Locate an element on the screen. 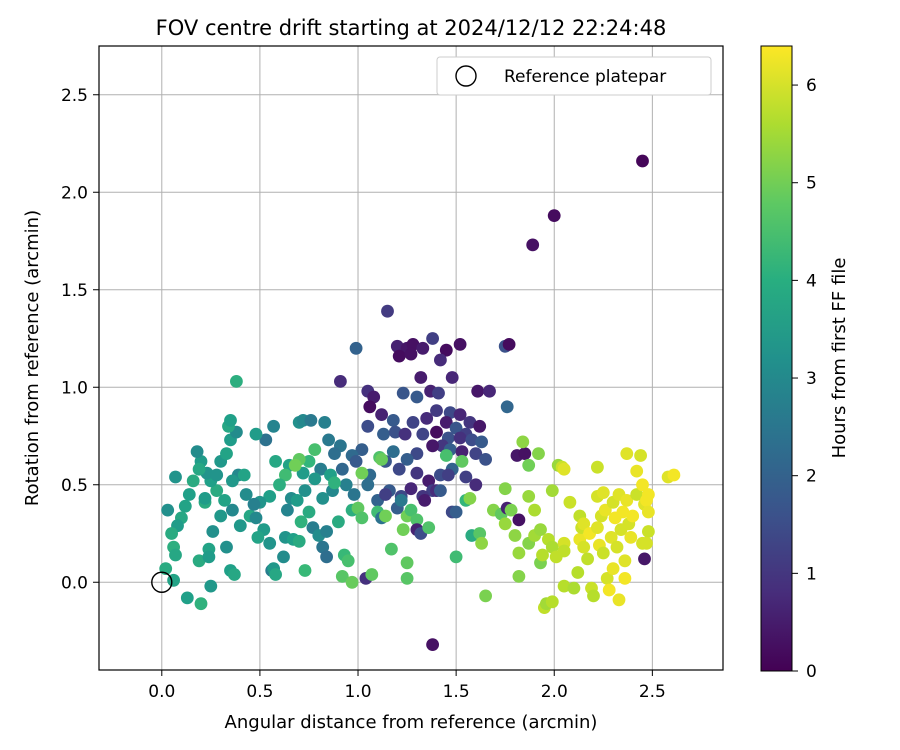 Image resolution: width=900 pixels, height=750 pixels. y-tick-label: 0.0 is located at coordinates (74, 583).